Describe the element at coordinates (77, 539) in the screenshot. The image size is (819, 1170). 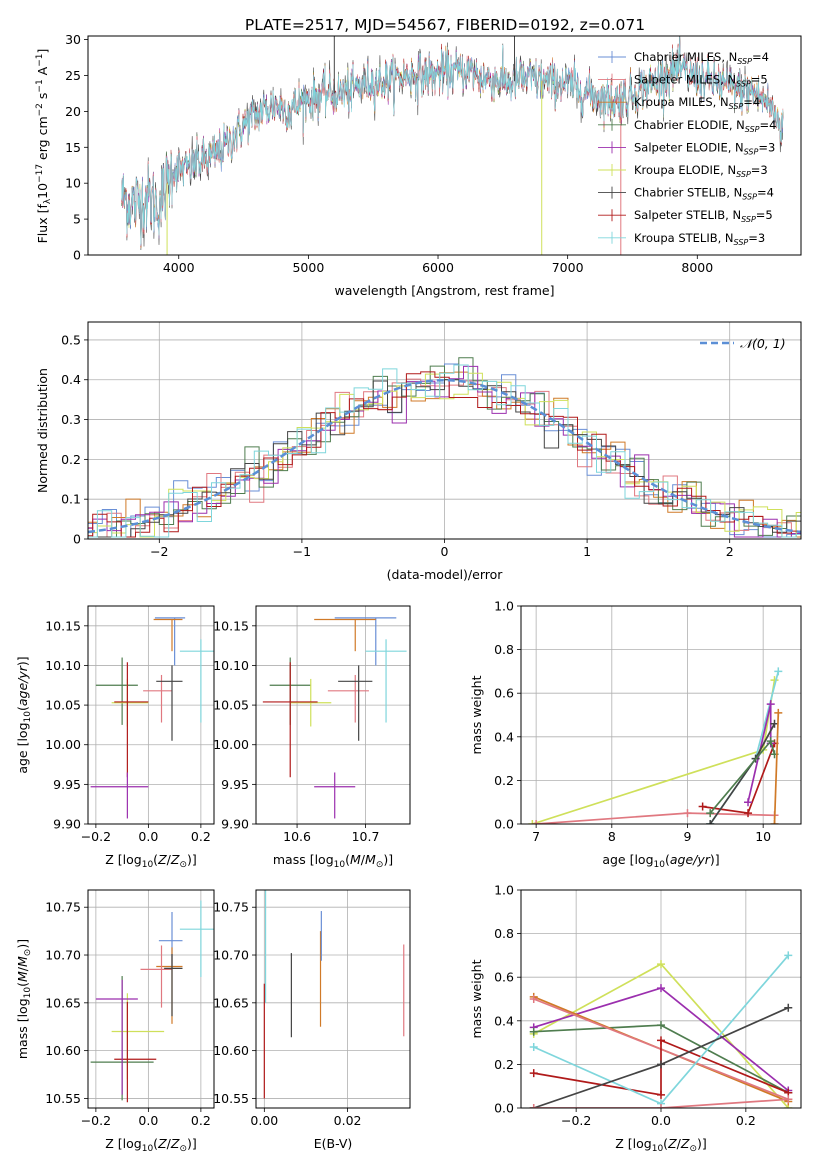
I see `y-tick-label: 0` at that location.